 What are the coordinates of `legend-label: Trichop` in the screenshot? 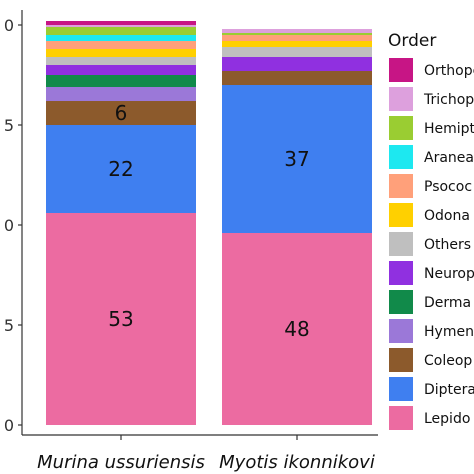 It's located at (448, 100).